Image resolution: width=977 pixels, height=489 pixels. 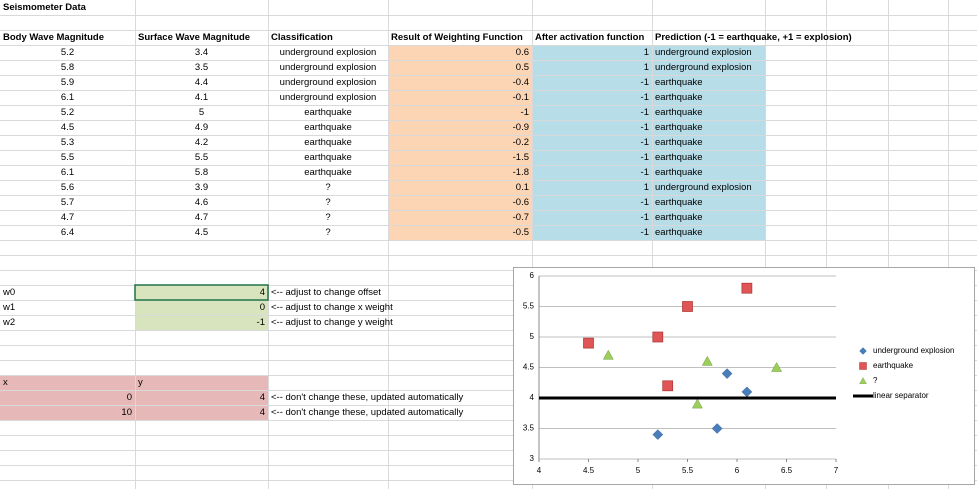 I want to click on legend-label: underground explosion, so click(x=913, y=350).